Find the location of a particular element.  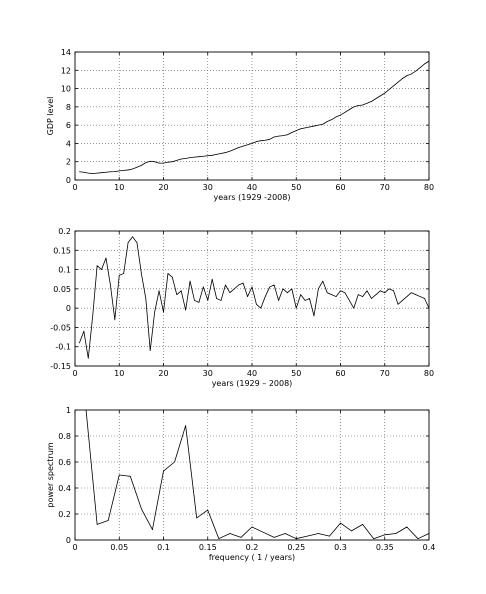

x-tick-label: 0.25 is located at coordinates (296, 547).